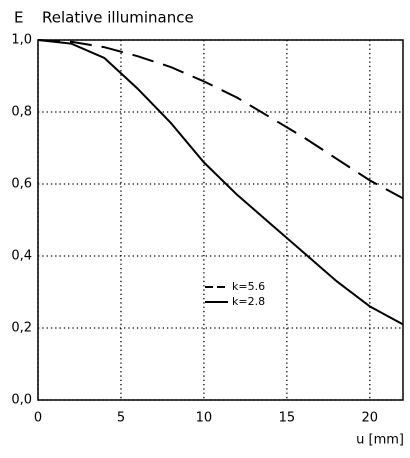  What do you see at coordinates (21, 40) in the screenshot?
I see `y-tick-label: 1,0` at bounding box center [21, 40].